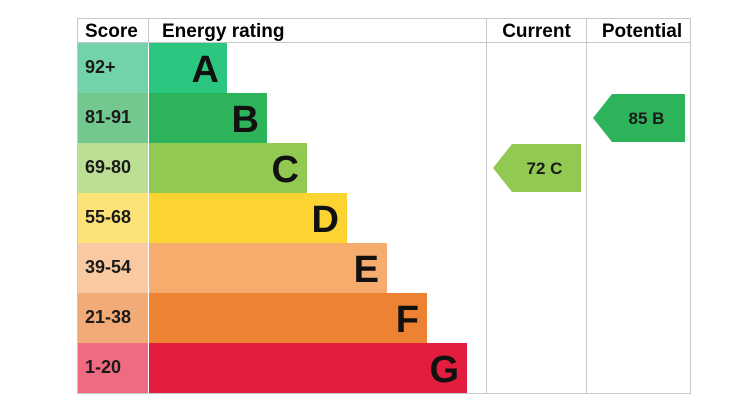 Image resolution: width=729 pixels, height=415 pixels. What do you see at coordinates (536, 31) in the screenshot?
I see `current-header: Current` at bounding box center [536, 31].